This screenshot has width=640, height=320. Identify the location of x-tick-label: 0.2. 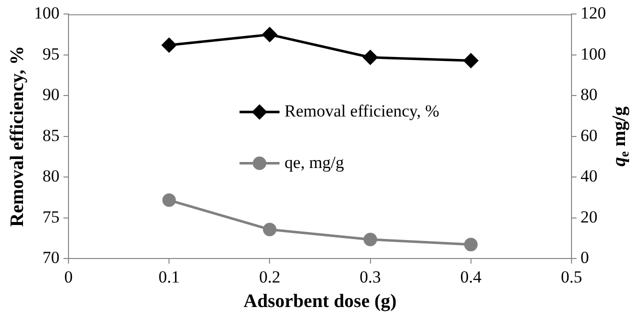
(269, 276).